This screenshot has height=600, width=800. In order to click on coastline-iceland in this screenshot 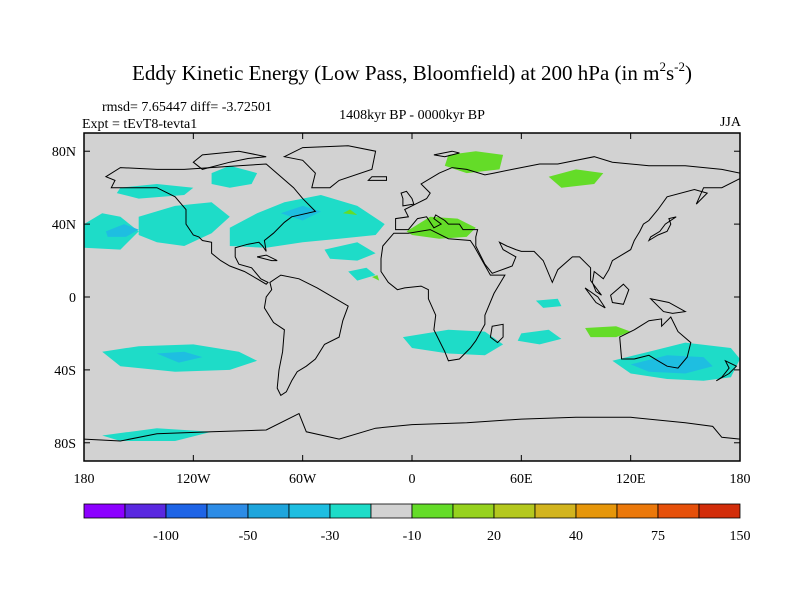, I will do `click(377, 178)`.